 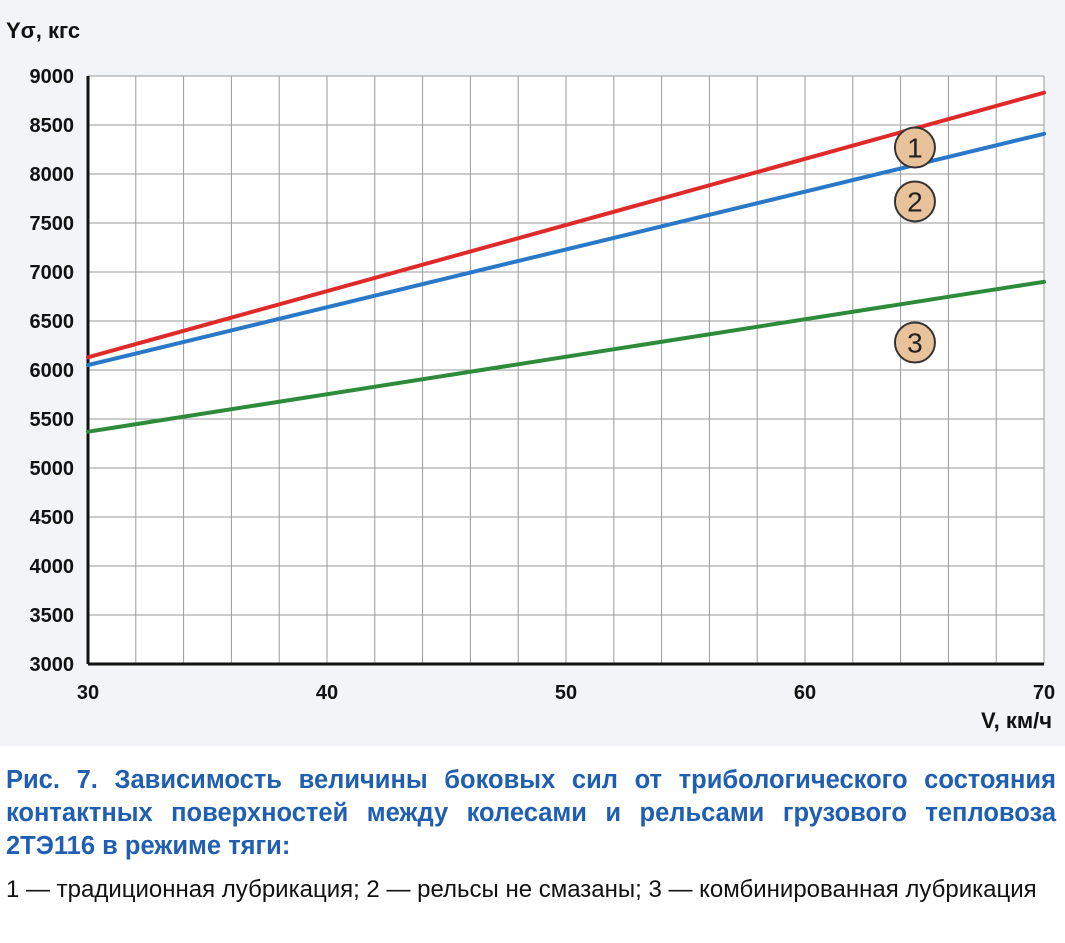 I want to click on series-badge-label: 2, so click(x=915, y=201).